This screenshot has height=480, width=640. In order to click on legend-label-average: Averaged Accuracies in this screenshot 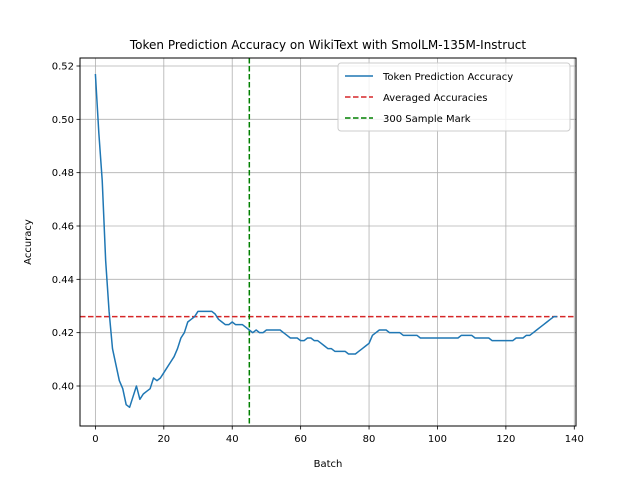, I will do `click(435, 98)`.